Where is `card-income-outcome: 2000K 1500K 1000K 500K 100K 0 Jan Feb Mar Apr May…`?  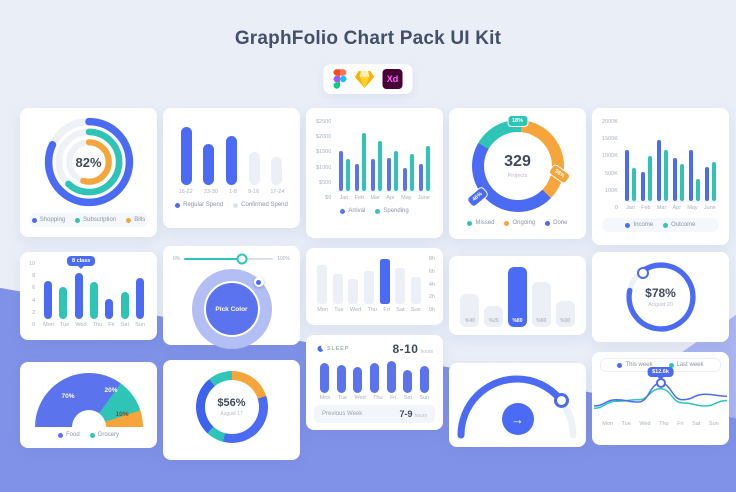 card-income-outcome: 2000K 1500K 1000K 500K 100K 0 Jan Feb Mar Apr May… is located at coordinates (660, 176).